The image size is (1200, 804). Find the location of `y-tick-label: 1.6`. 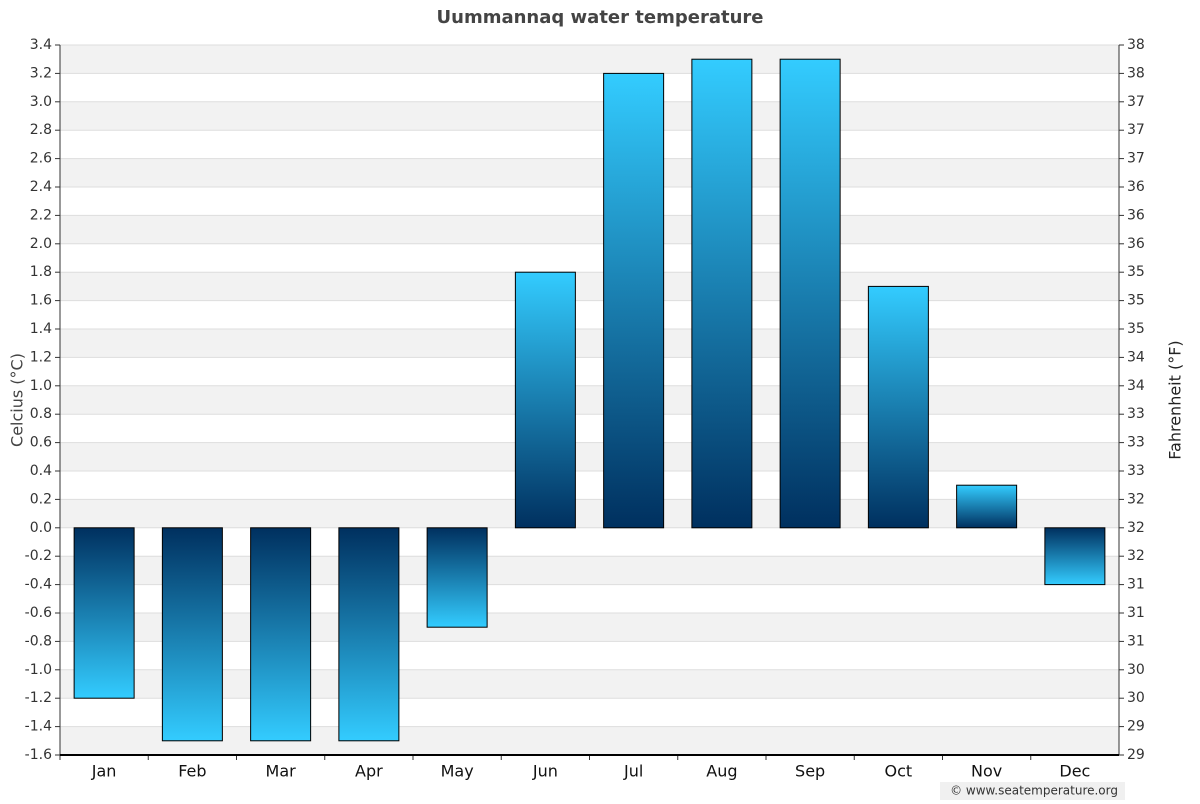

y-tick-label: 1.6 is located at coordinates (41, 301).